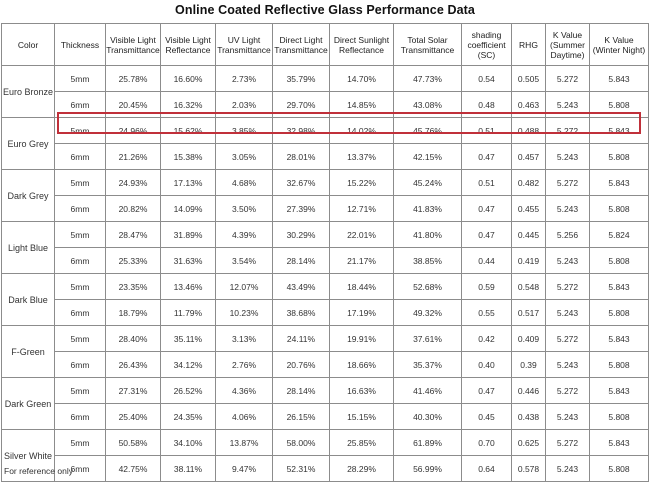  I want to click on table-cell: 0.517, so click(528, 312).